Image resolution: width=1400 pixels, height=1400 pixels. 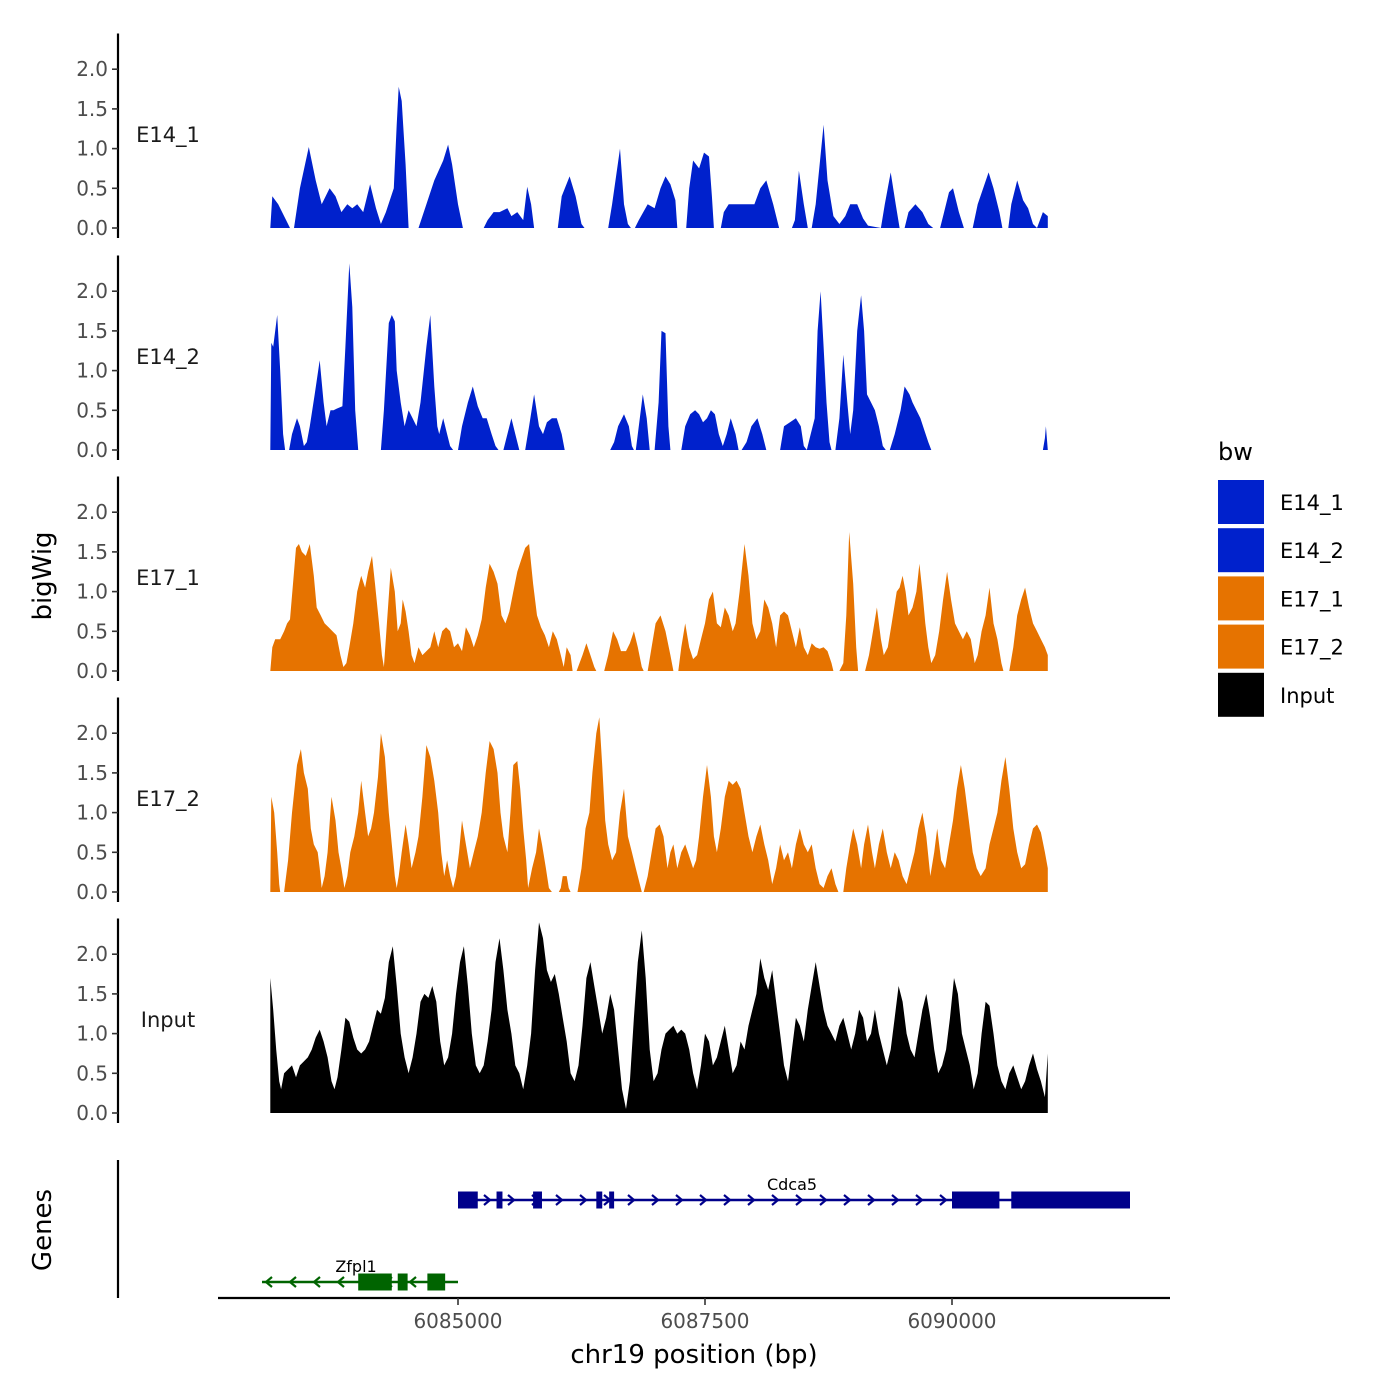 I want to click on legend: bw E14_1 E14_2 E17_1 E17_2 Input, so click(x=1281, y=577).